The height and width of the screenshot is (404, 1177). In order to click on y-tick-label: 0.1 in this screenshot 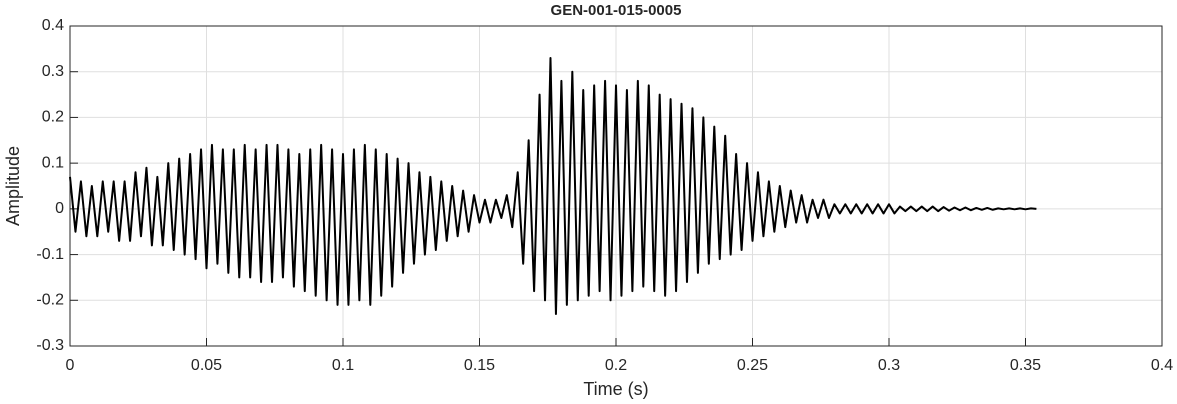, I will do `click(53, 162)`.